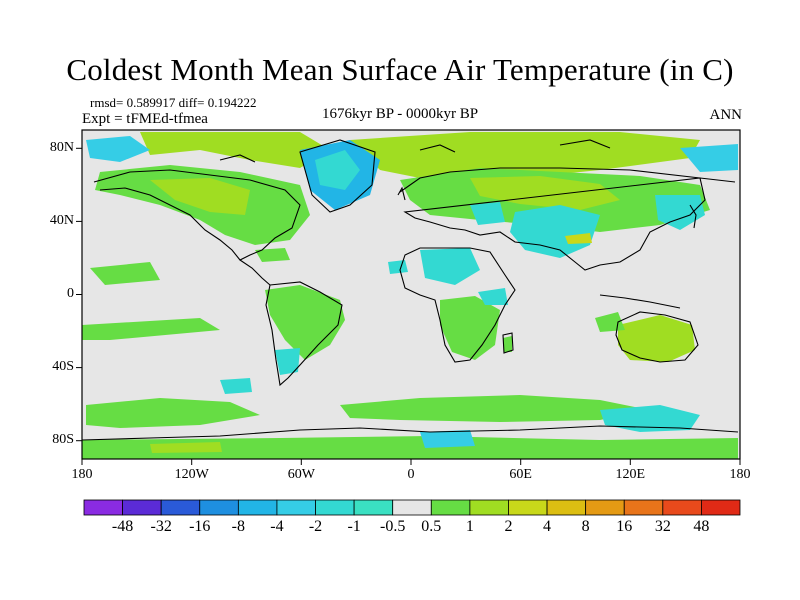 The width and height of the screenshot is (800, 600). I want to click on colorbar-label: -4, so click(277, 526).